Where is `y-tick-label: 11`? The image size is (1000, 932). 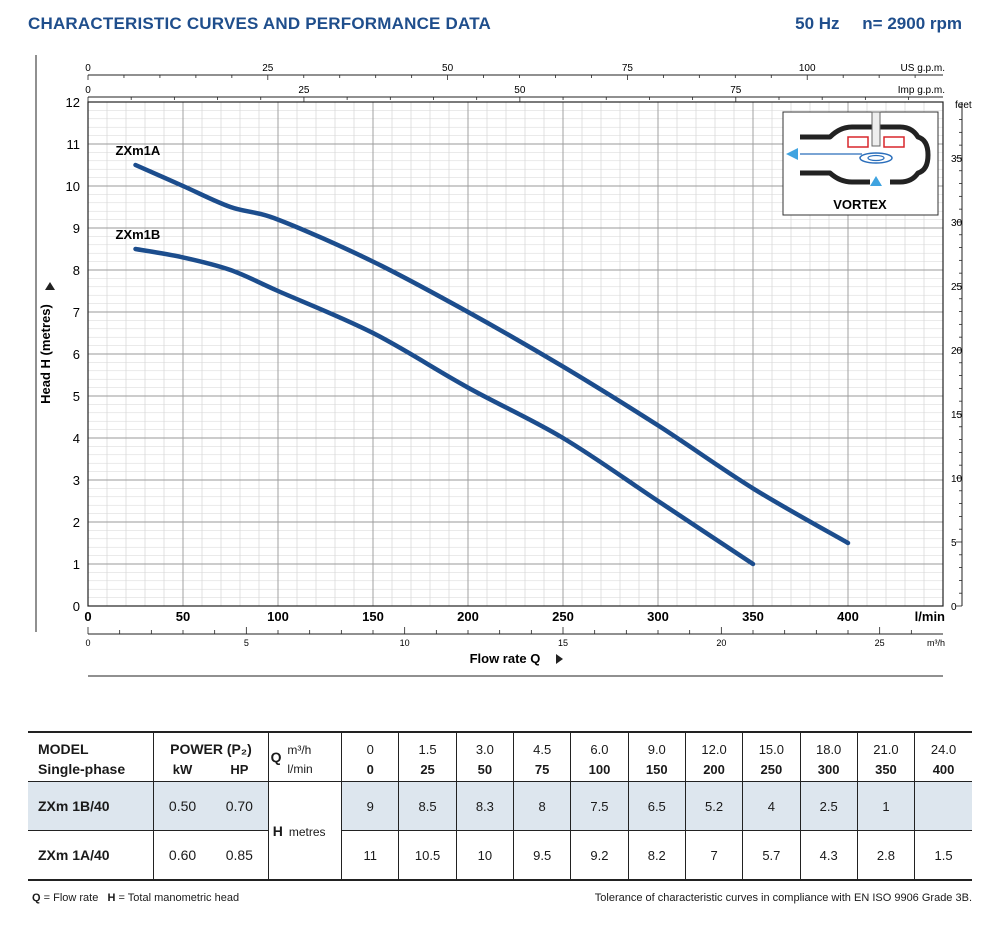
y-tick-label: 11 is located at coordinates (74, 144).